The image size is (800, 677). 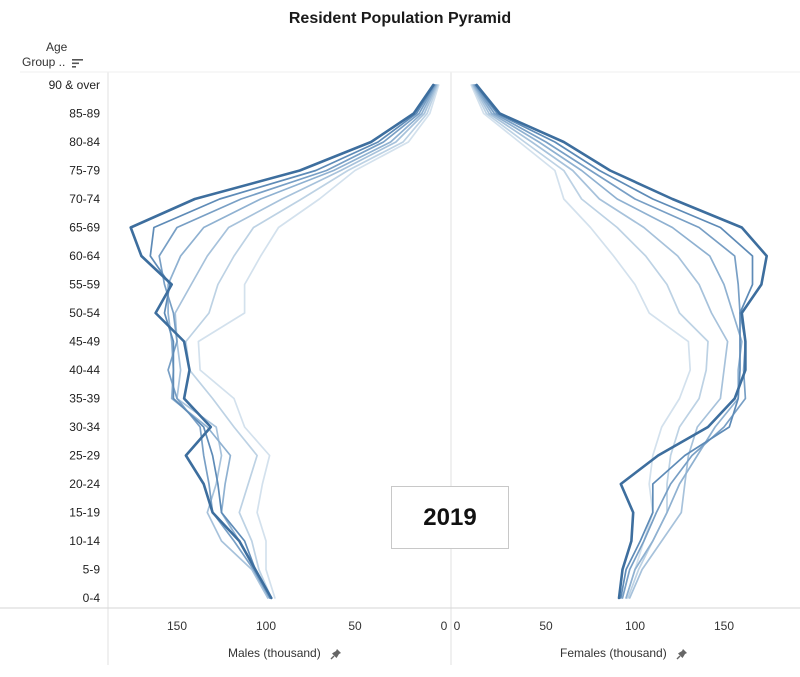 What do you see at coordinates (84, 513) in the screenshot?
I see `y-tick-label: 15-19` at bounding box center [84, 513].